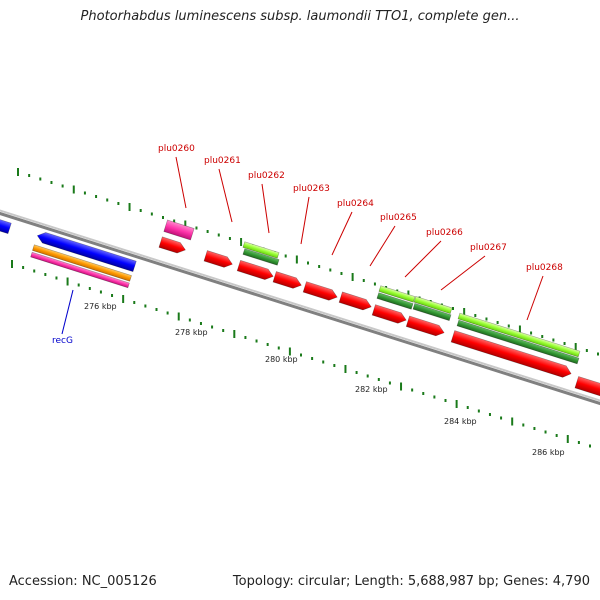 Image resolution: width=600 pixels, height=600 pixels. I want to click on ruler-label: 276 kbp, so click(100, 306).